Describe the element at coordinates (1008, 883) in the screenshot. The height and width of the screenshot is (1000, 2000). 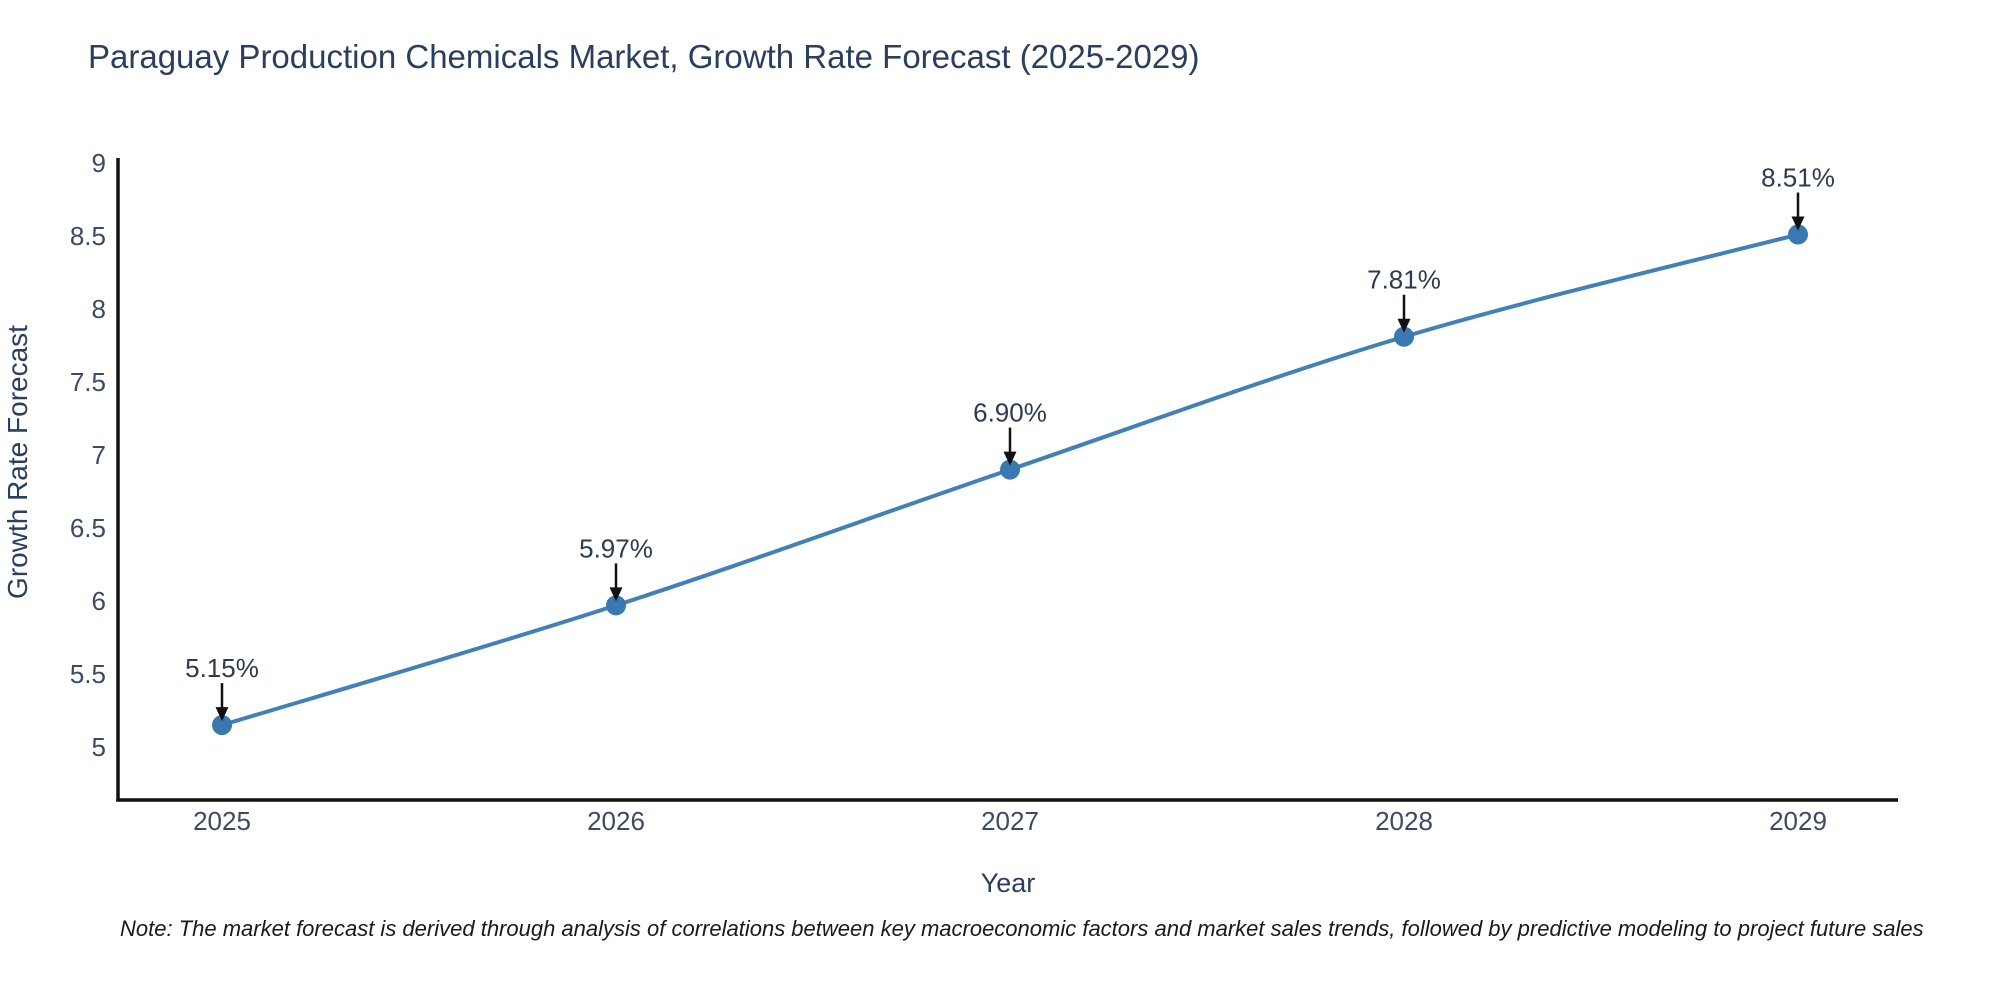
I see `x-axis-title: Year` at that location.